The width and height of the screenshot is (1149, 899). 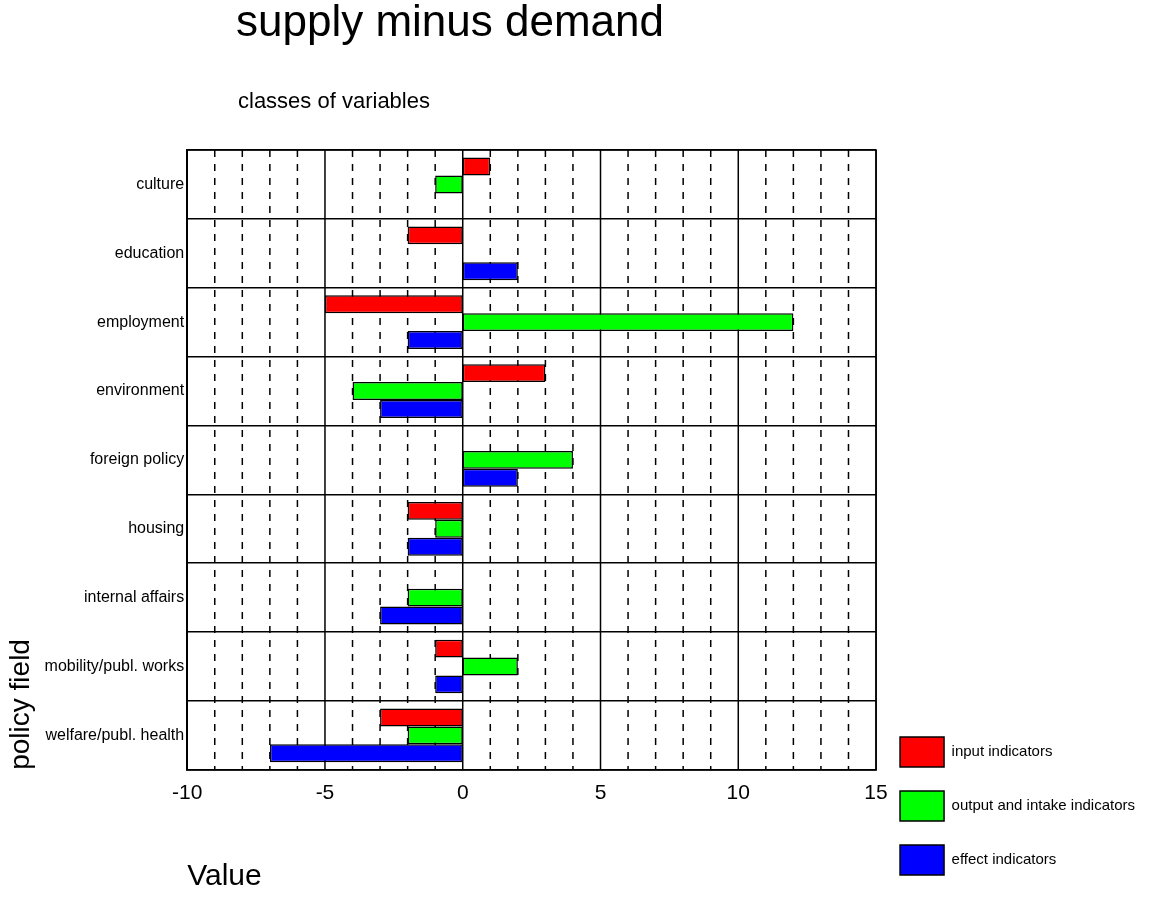 I want to click on legend-label: effect indicators, so click(x=1004, y=859).